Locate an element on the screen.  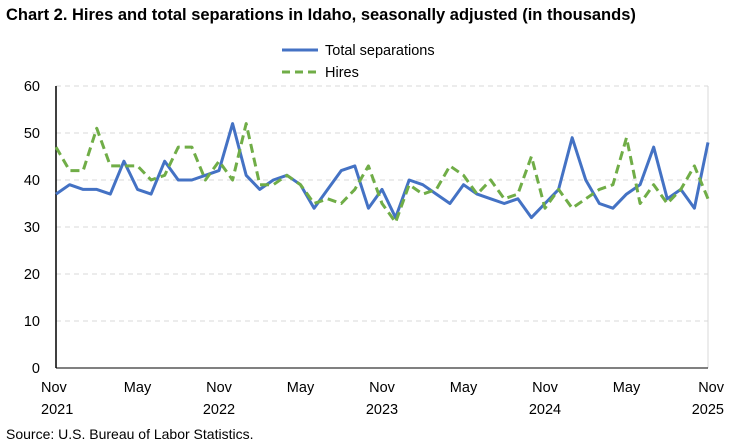
y-tick-label: 30 is located at coordinates (32, 228).